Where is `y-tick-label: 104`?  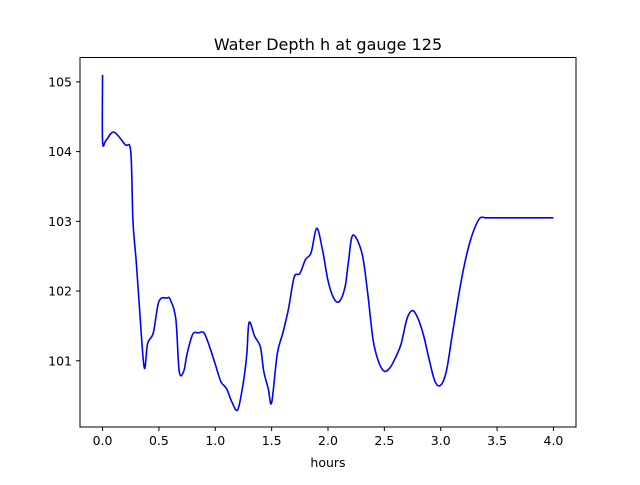 y-tick-label: 104 is located at coordinates (60, 151).